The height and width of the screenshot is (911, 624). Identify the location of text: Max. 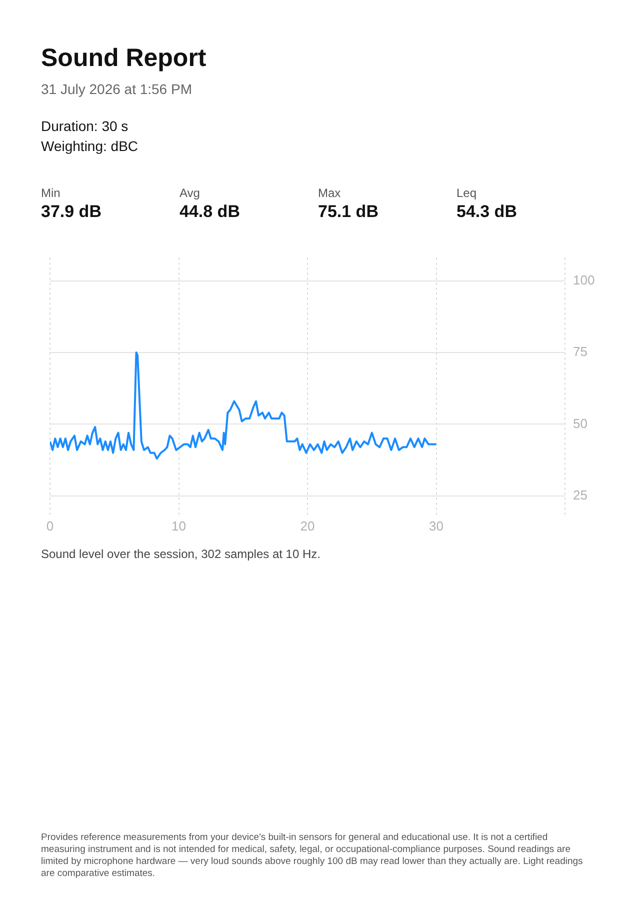
(330, 193).